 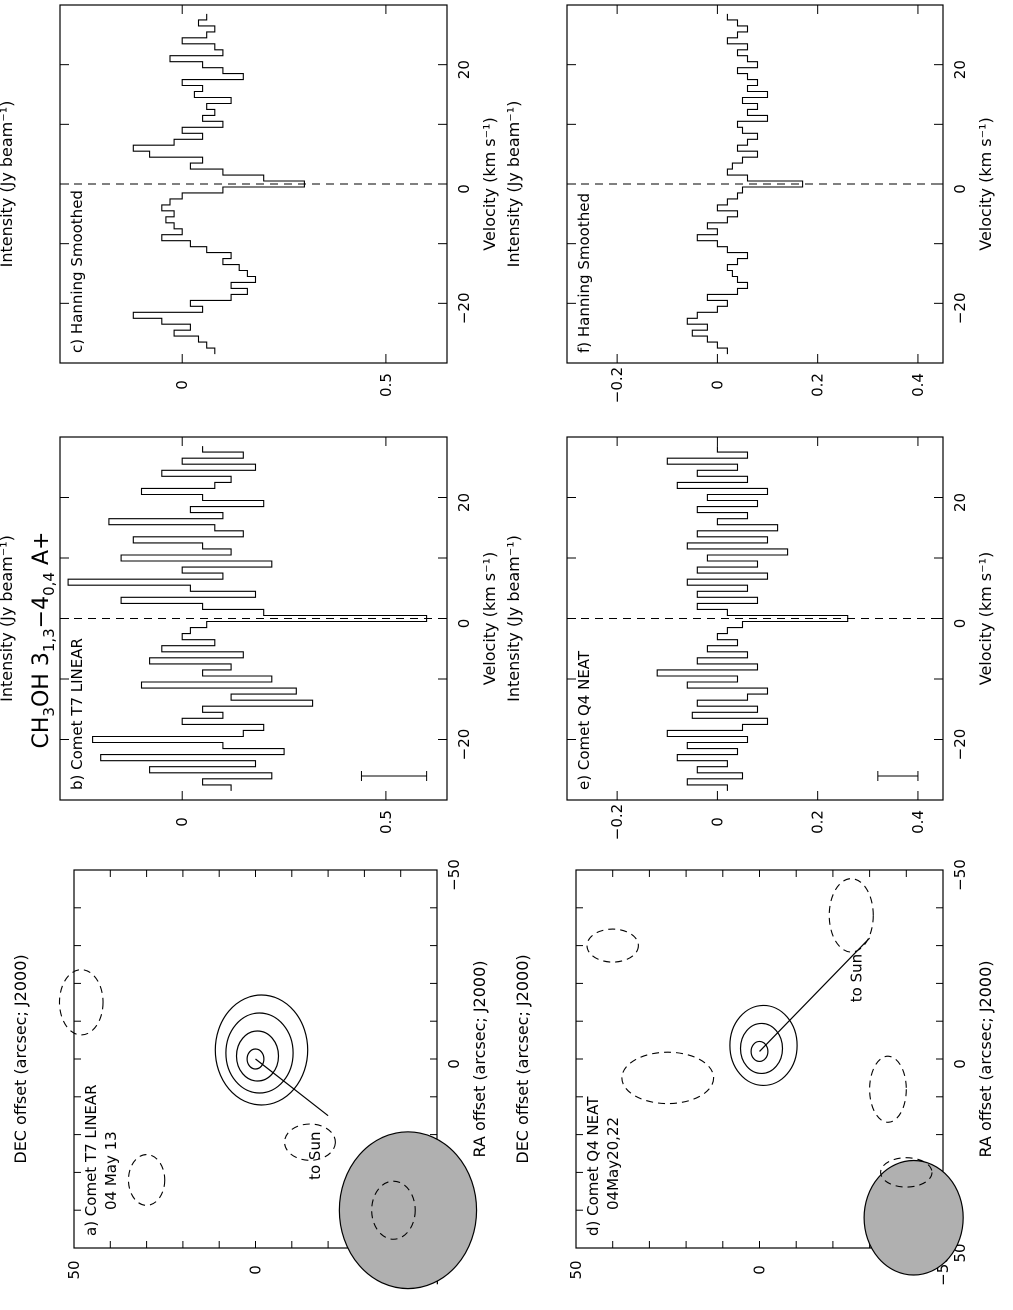 I want to click on panel-label: b) Comet T7 LINEAR, so click(x=77, y=714).